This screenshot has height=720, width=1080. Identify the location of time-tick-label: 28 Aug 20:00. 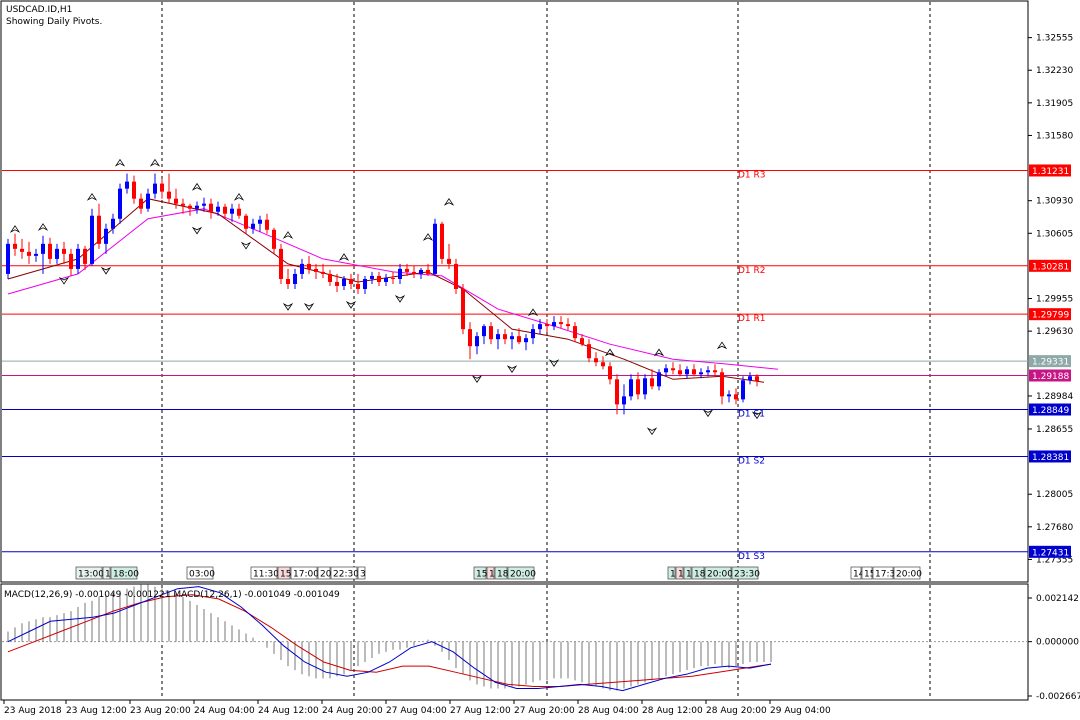
(736, 711).